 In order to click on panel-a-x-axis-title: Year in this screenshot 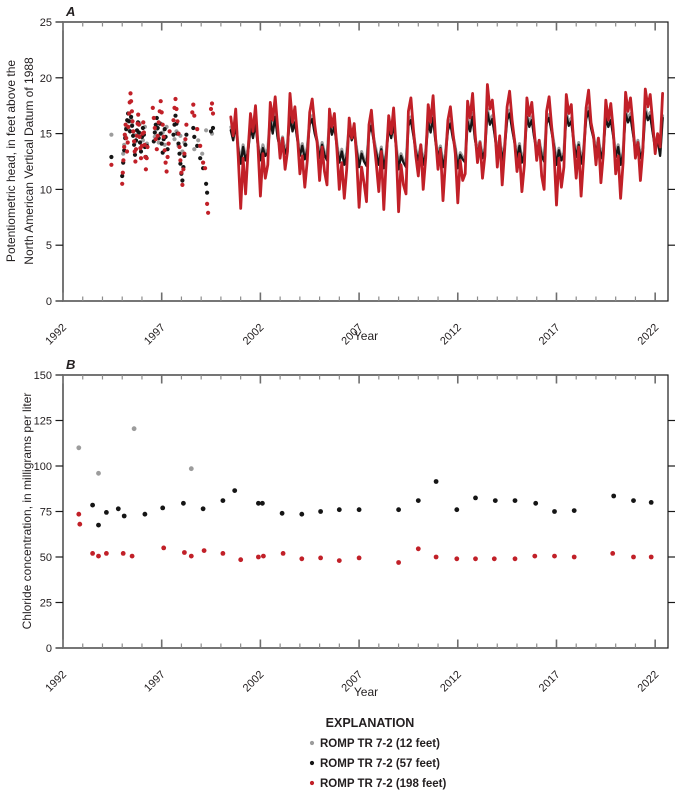, I will do `click(366, 336)`.